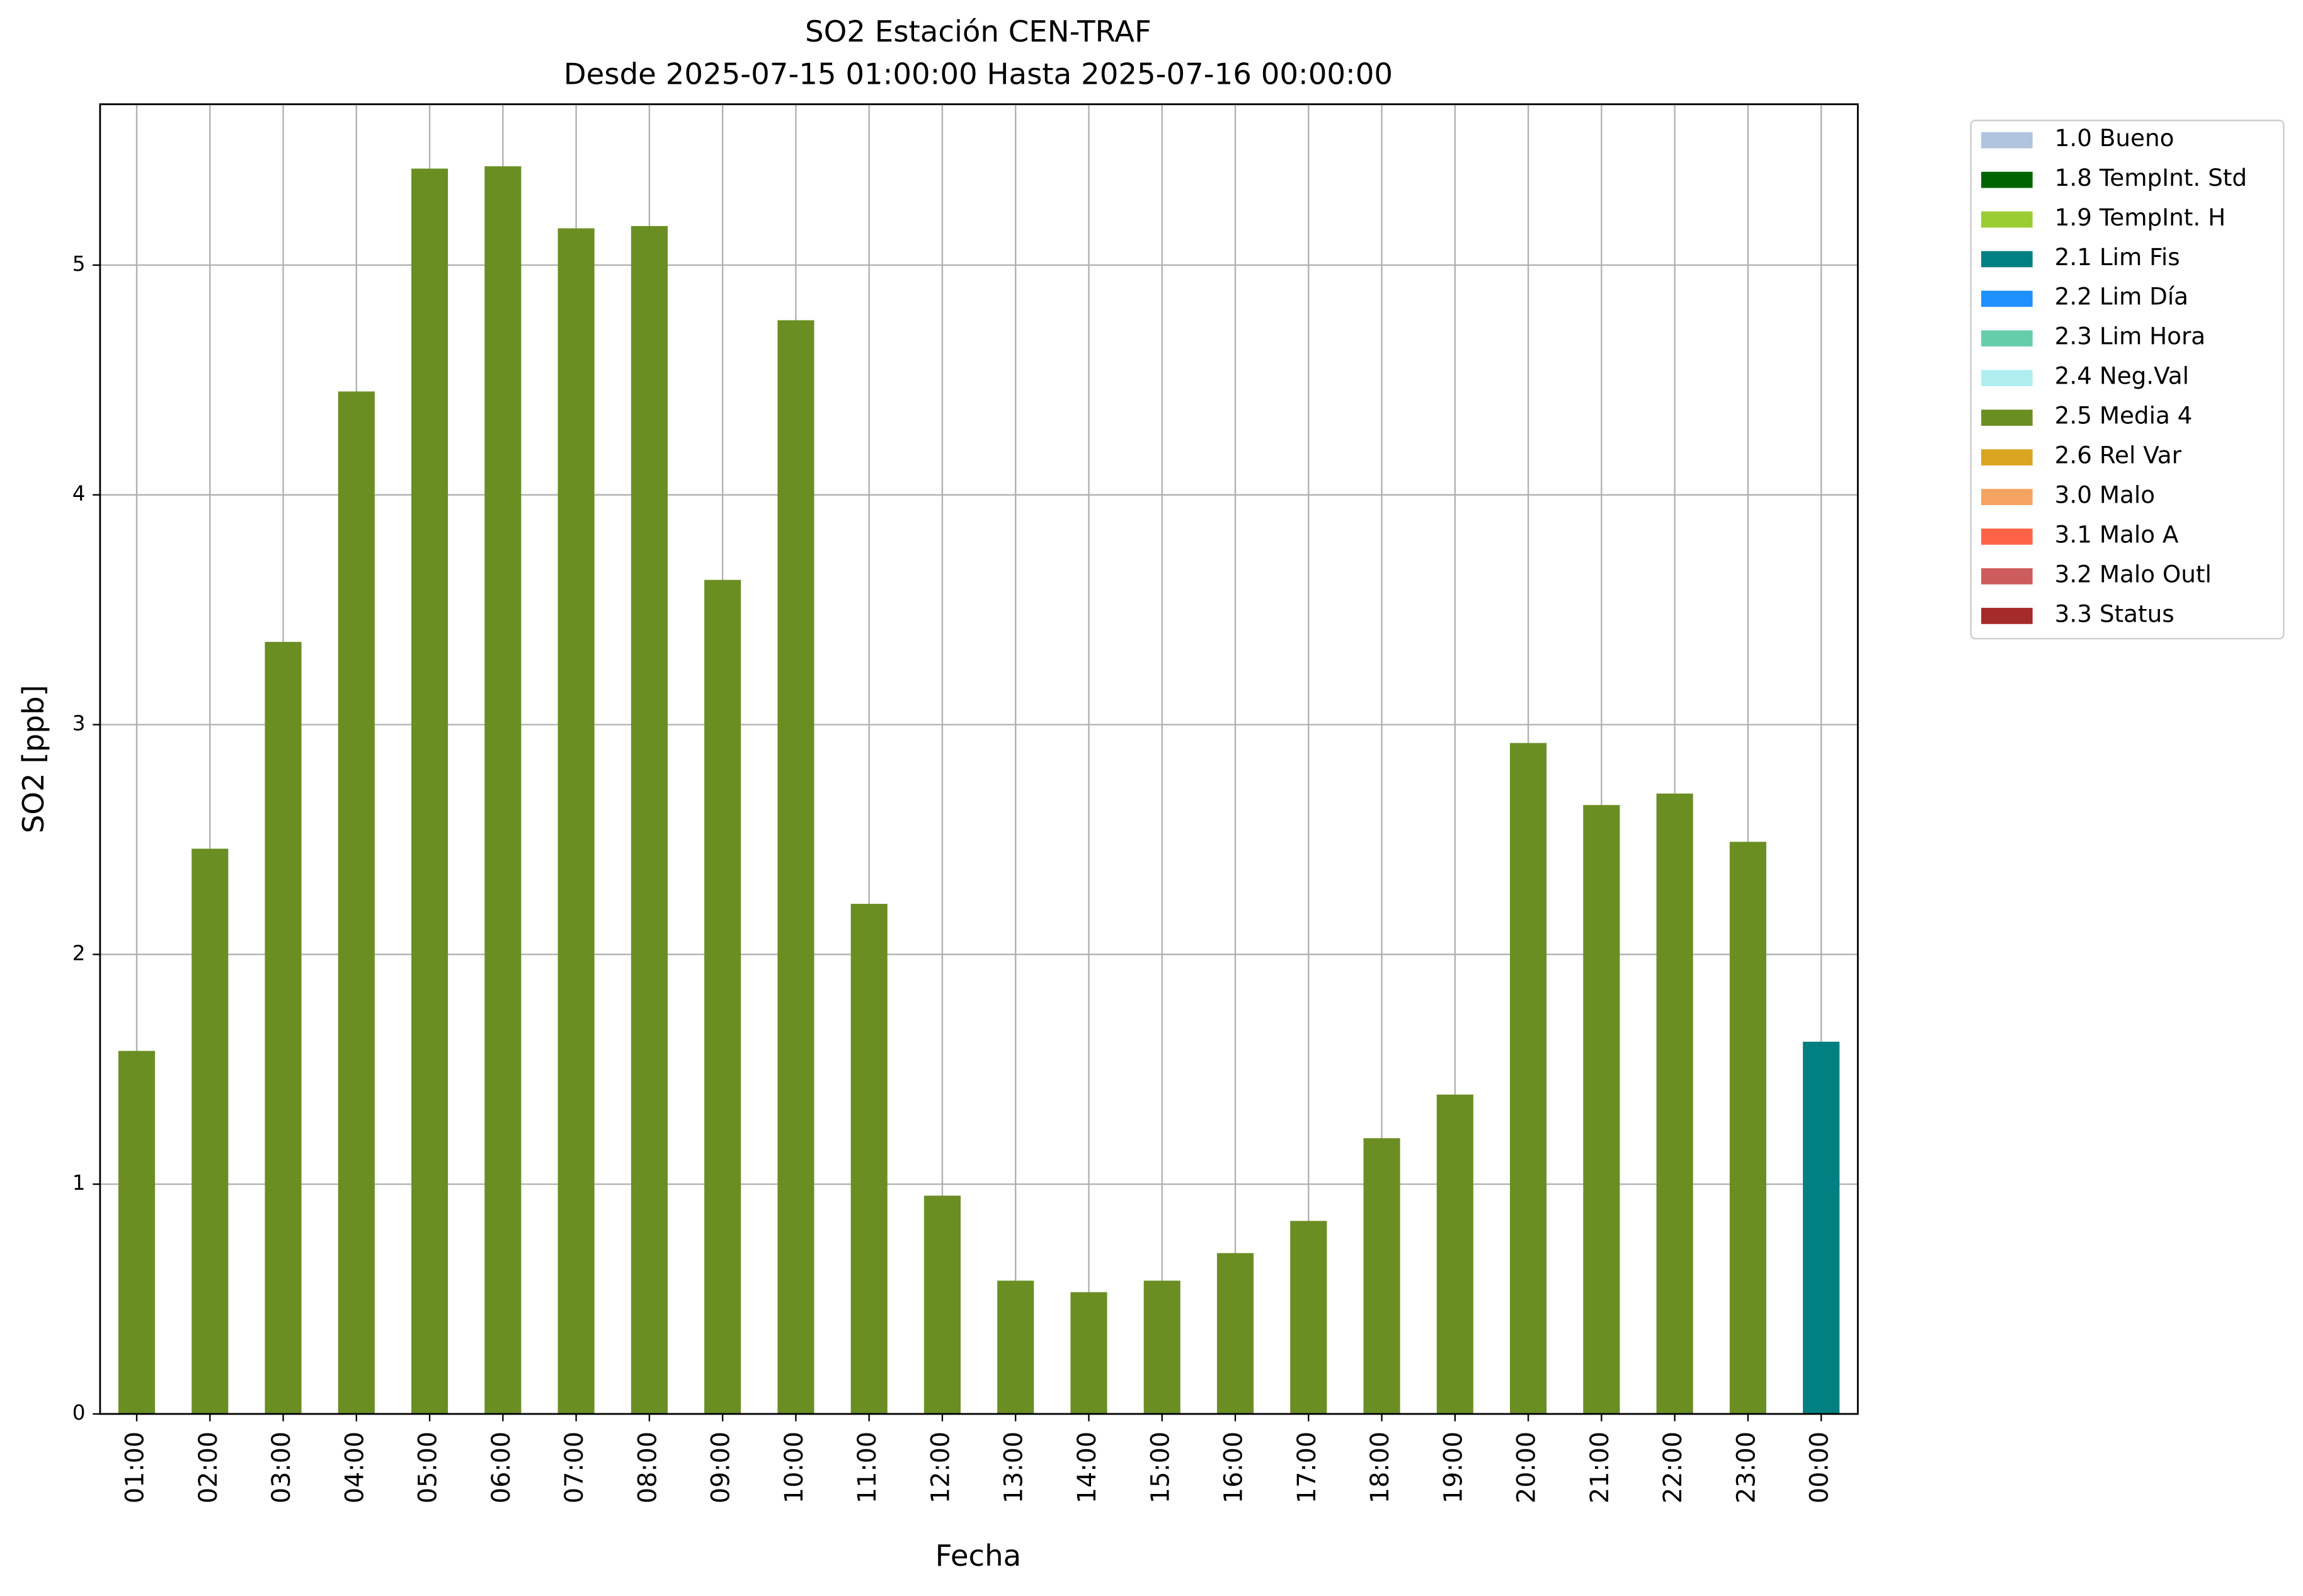  I want to click on x-tick-label: 15:00, so click(1161, 1467).